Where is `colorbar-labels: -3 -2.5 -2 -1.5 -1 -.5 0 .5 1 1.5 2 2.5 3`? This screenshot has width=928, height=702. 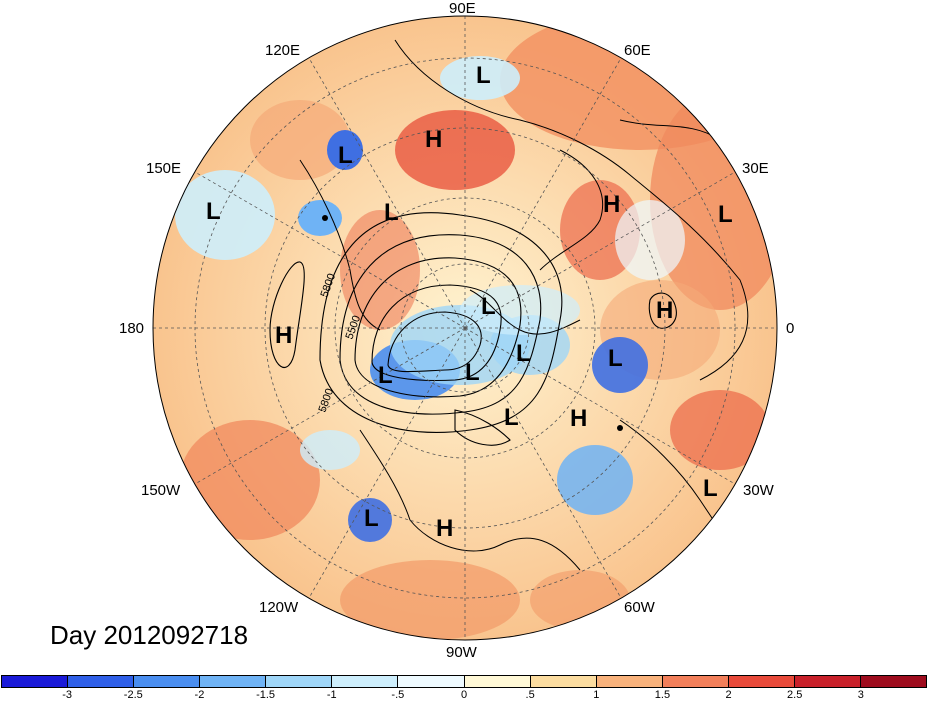 colorbar-labels: -3 -2.5 -2 -1.5 -1 -.5 0 .5 1 1.5 2 2.5 3 is located at coordinates (464, 695).